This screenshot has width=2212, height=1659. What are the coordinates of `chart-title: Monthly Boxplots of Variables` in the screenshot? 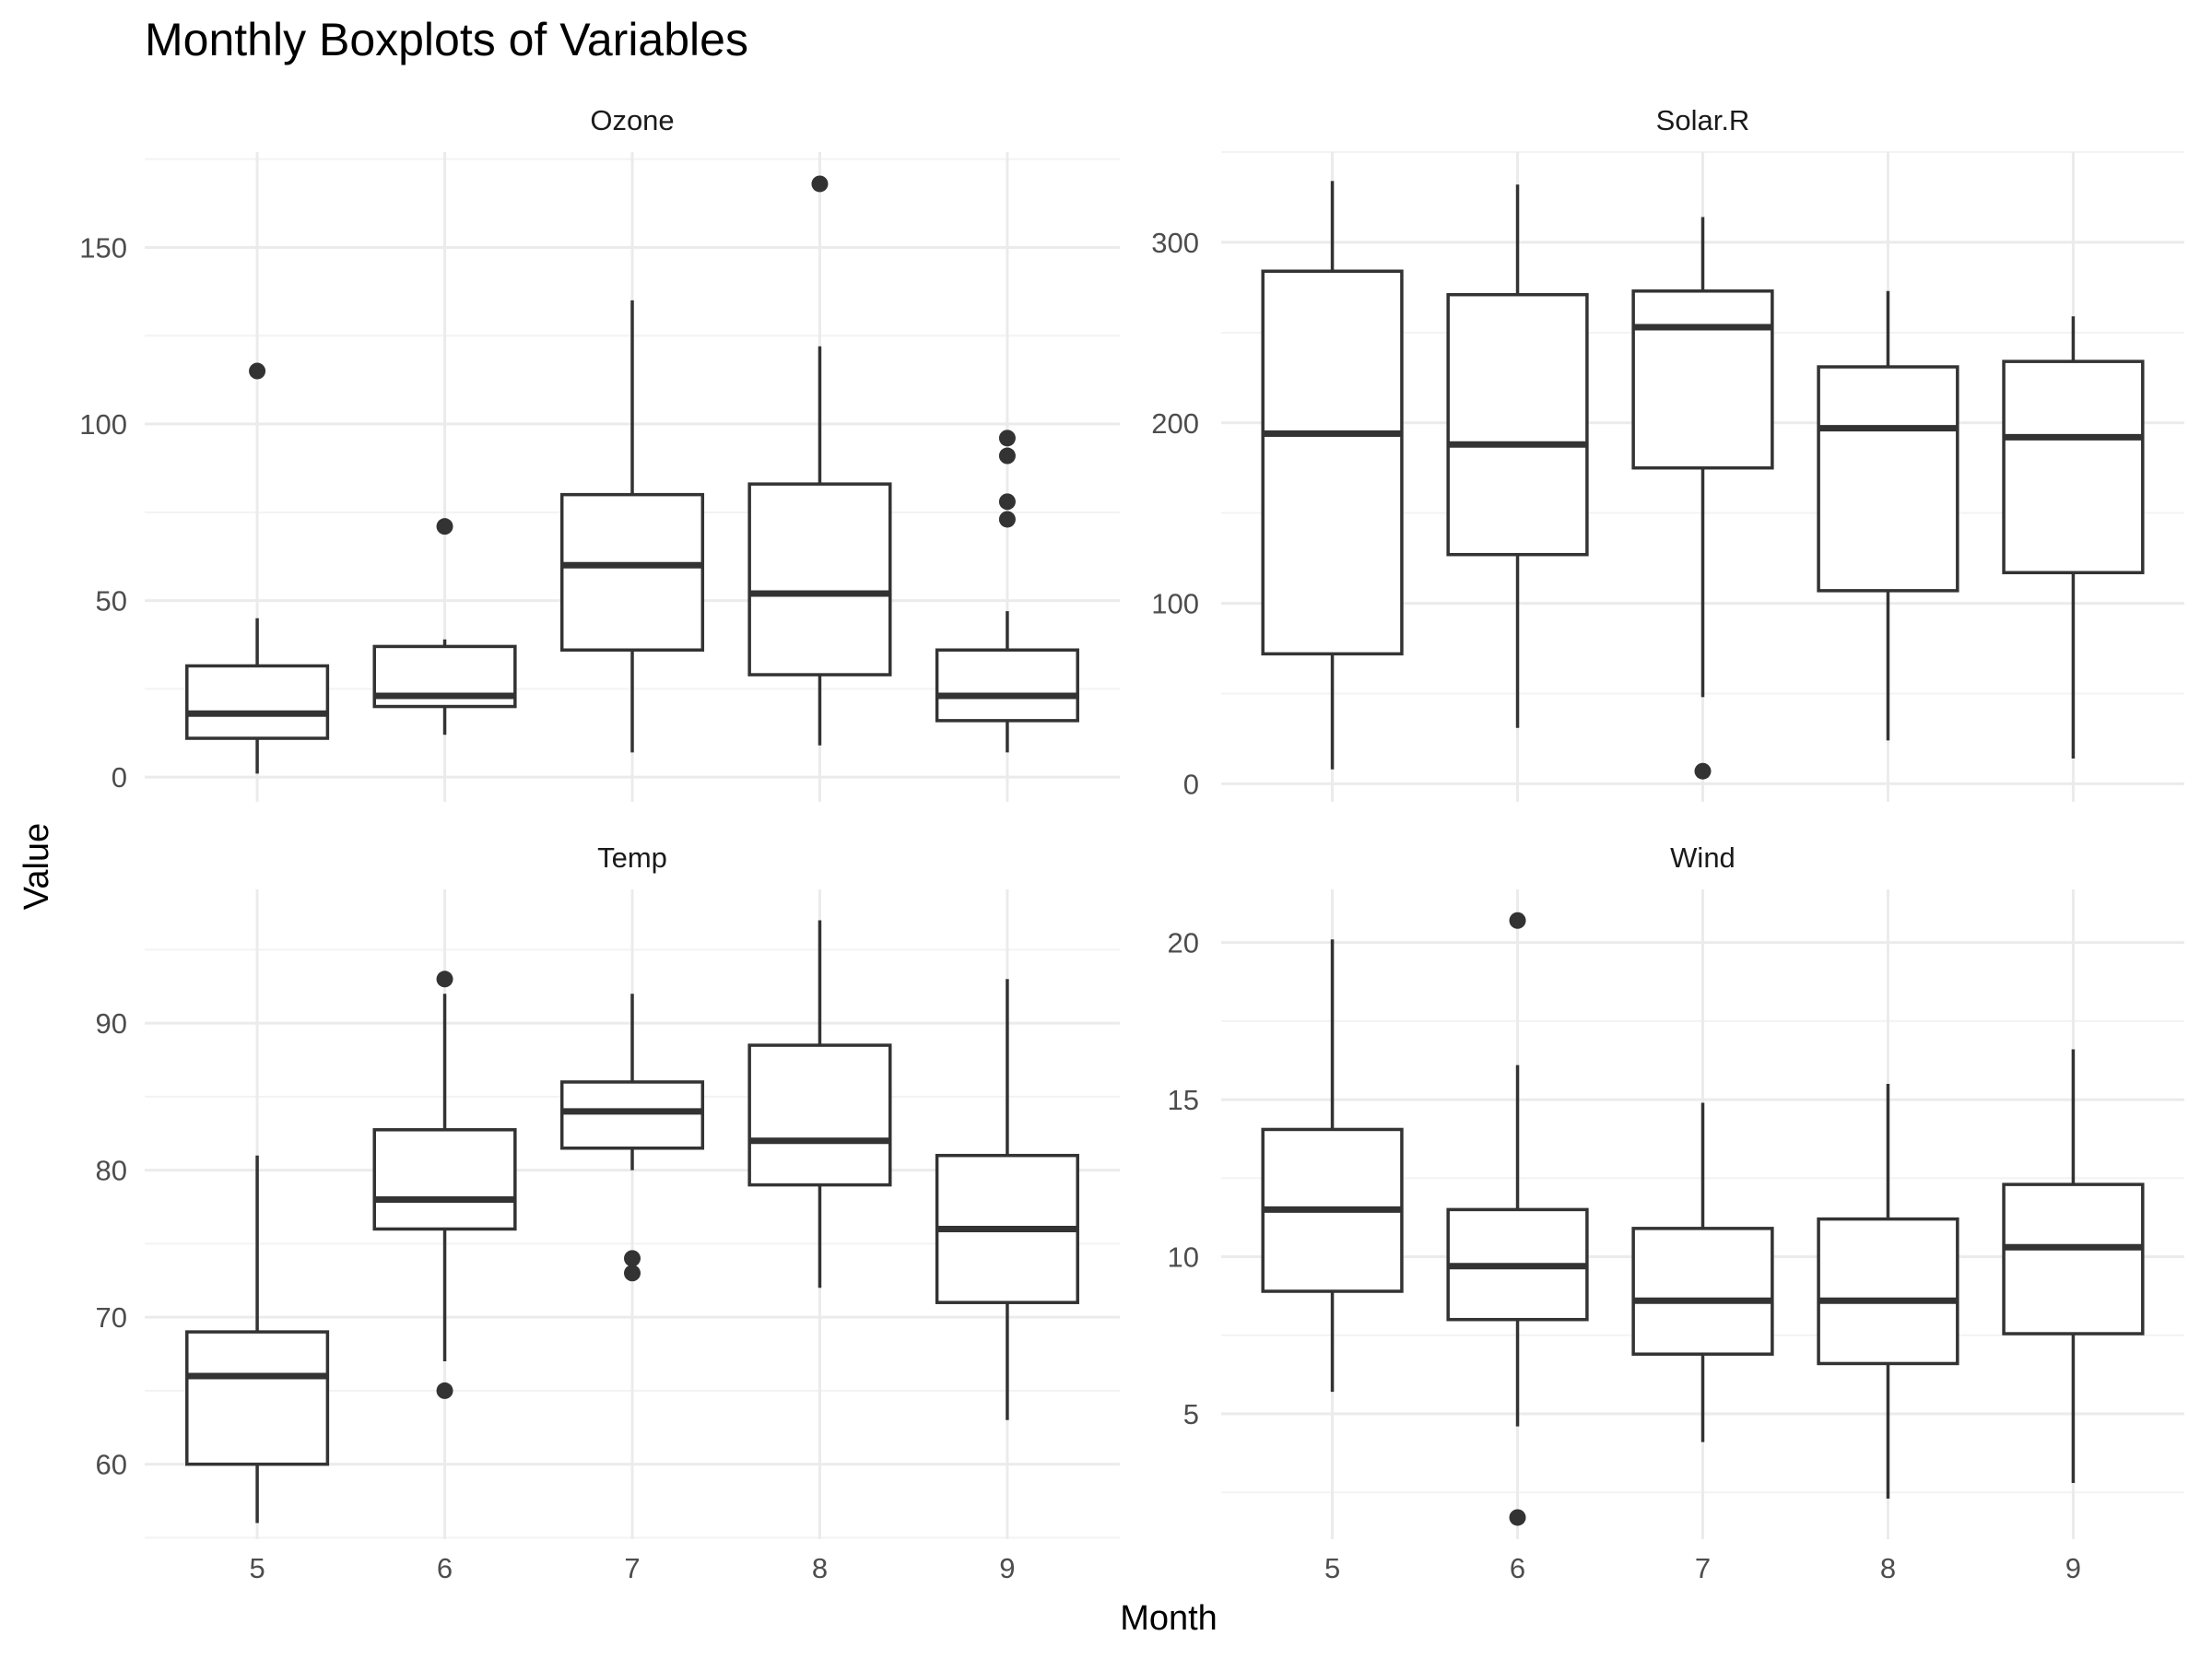 It's located at (446, 39).